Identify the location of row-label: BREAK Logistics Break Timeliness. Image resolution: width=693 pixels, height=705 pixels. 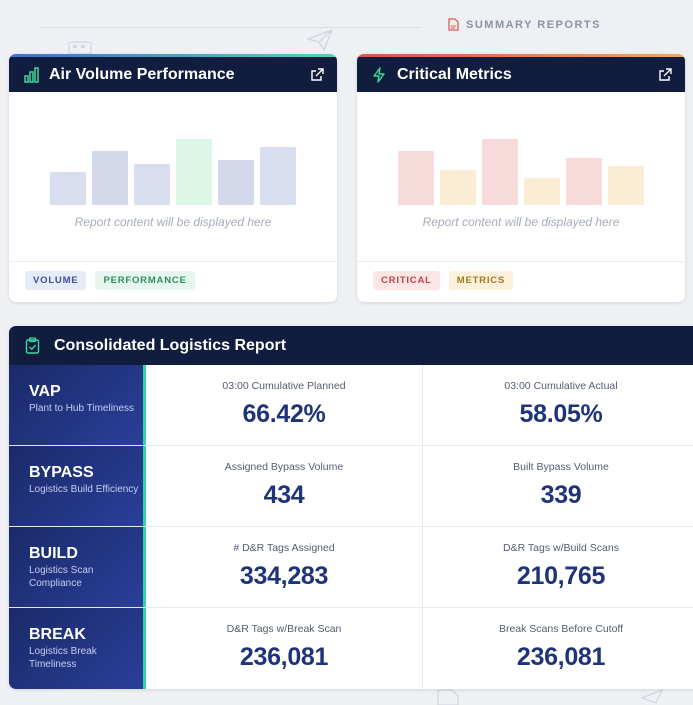
(77, 648).